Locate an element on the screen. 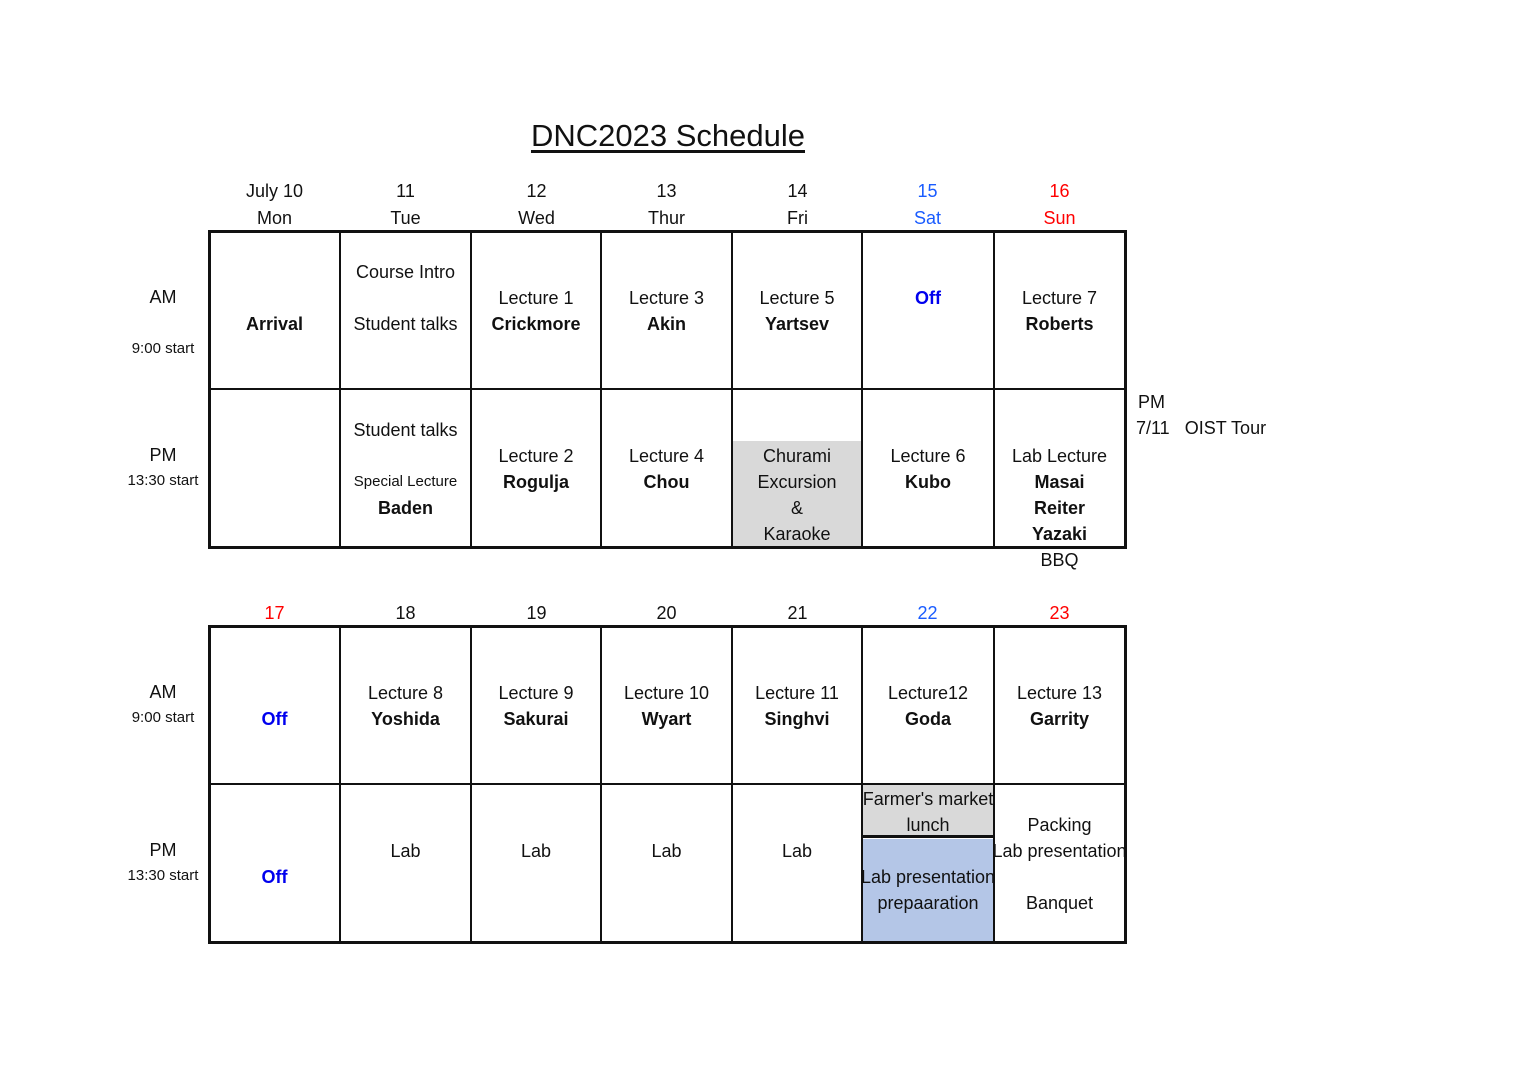  cell-text: Goda is located at coordinates (927, 719).